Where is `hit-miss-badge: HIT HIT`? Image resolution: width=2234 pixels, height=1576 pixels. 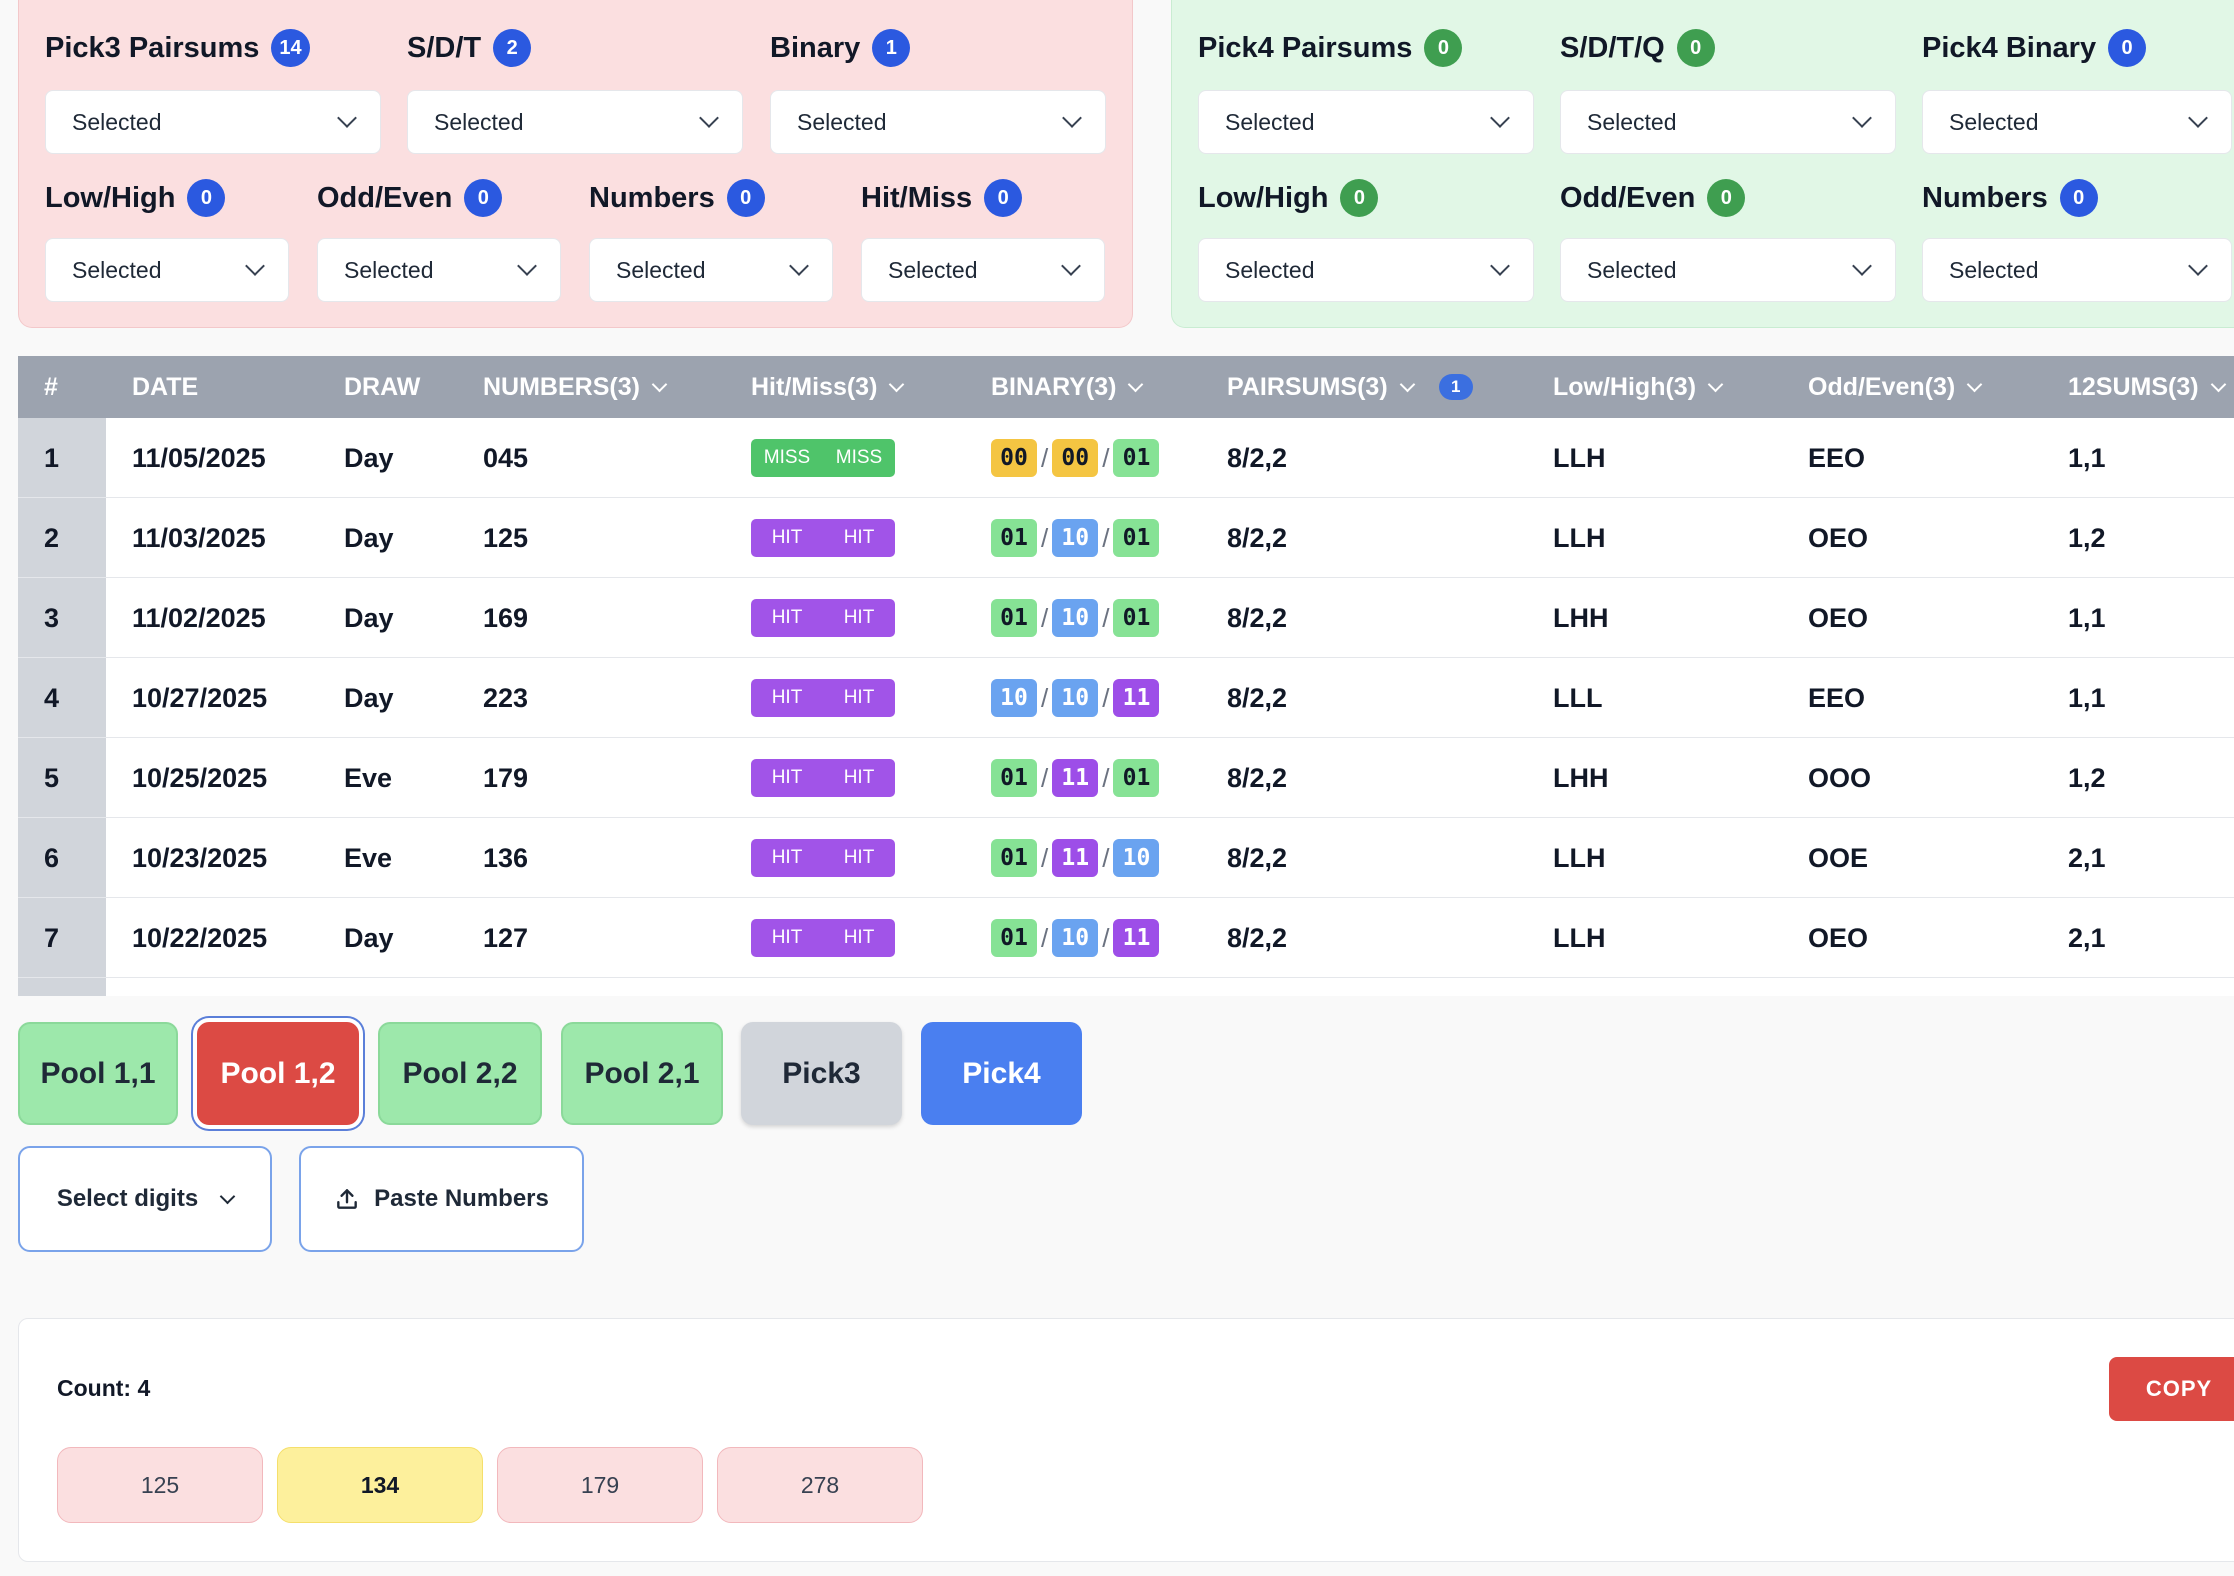 hit-miss-badge: HIT HIT is located at coordinates (823, 778).